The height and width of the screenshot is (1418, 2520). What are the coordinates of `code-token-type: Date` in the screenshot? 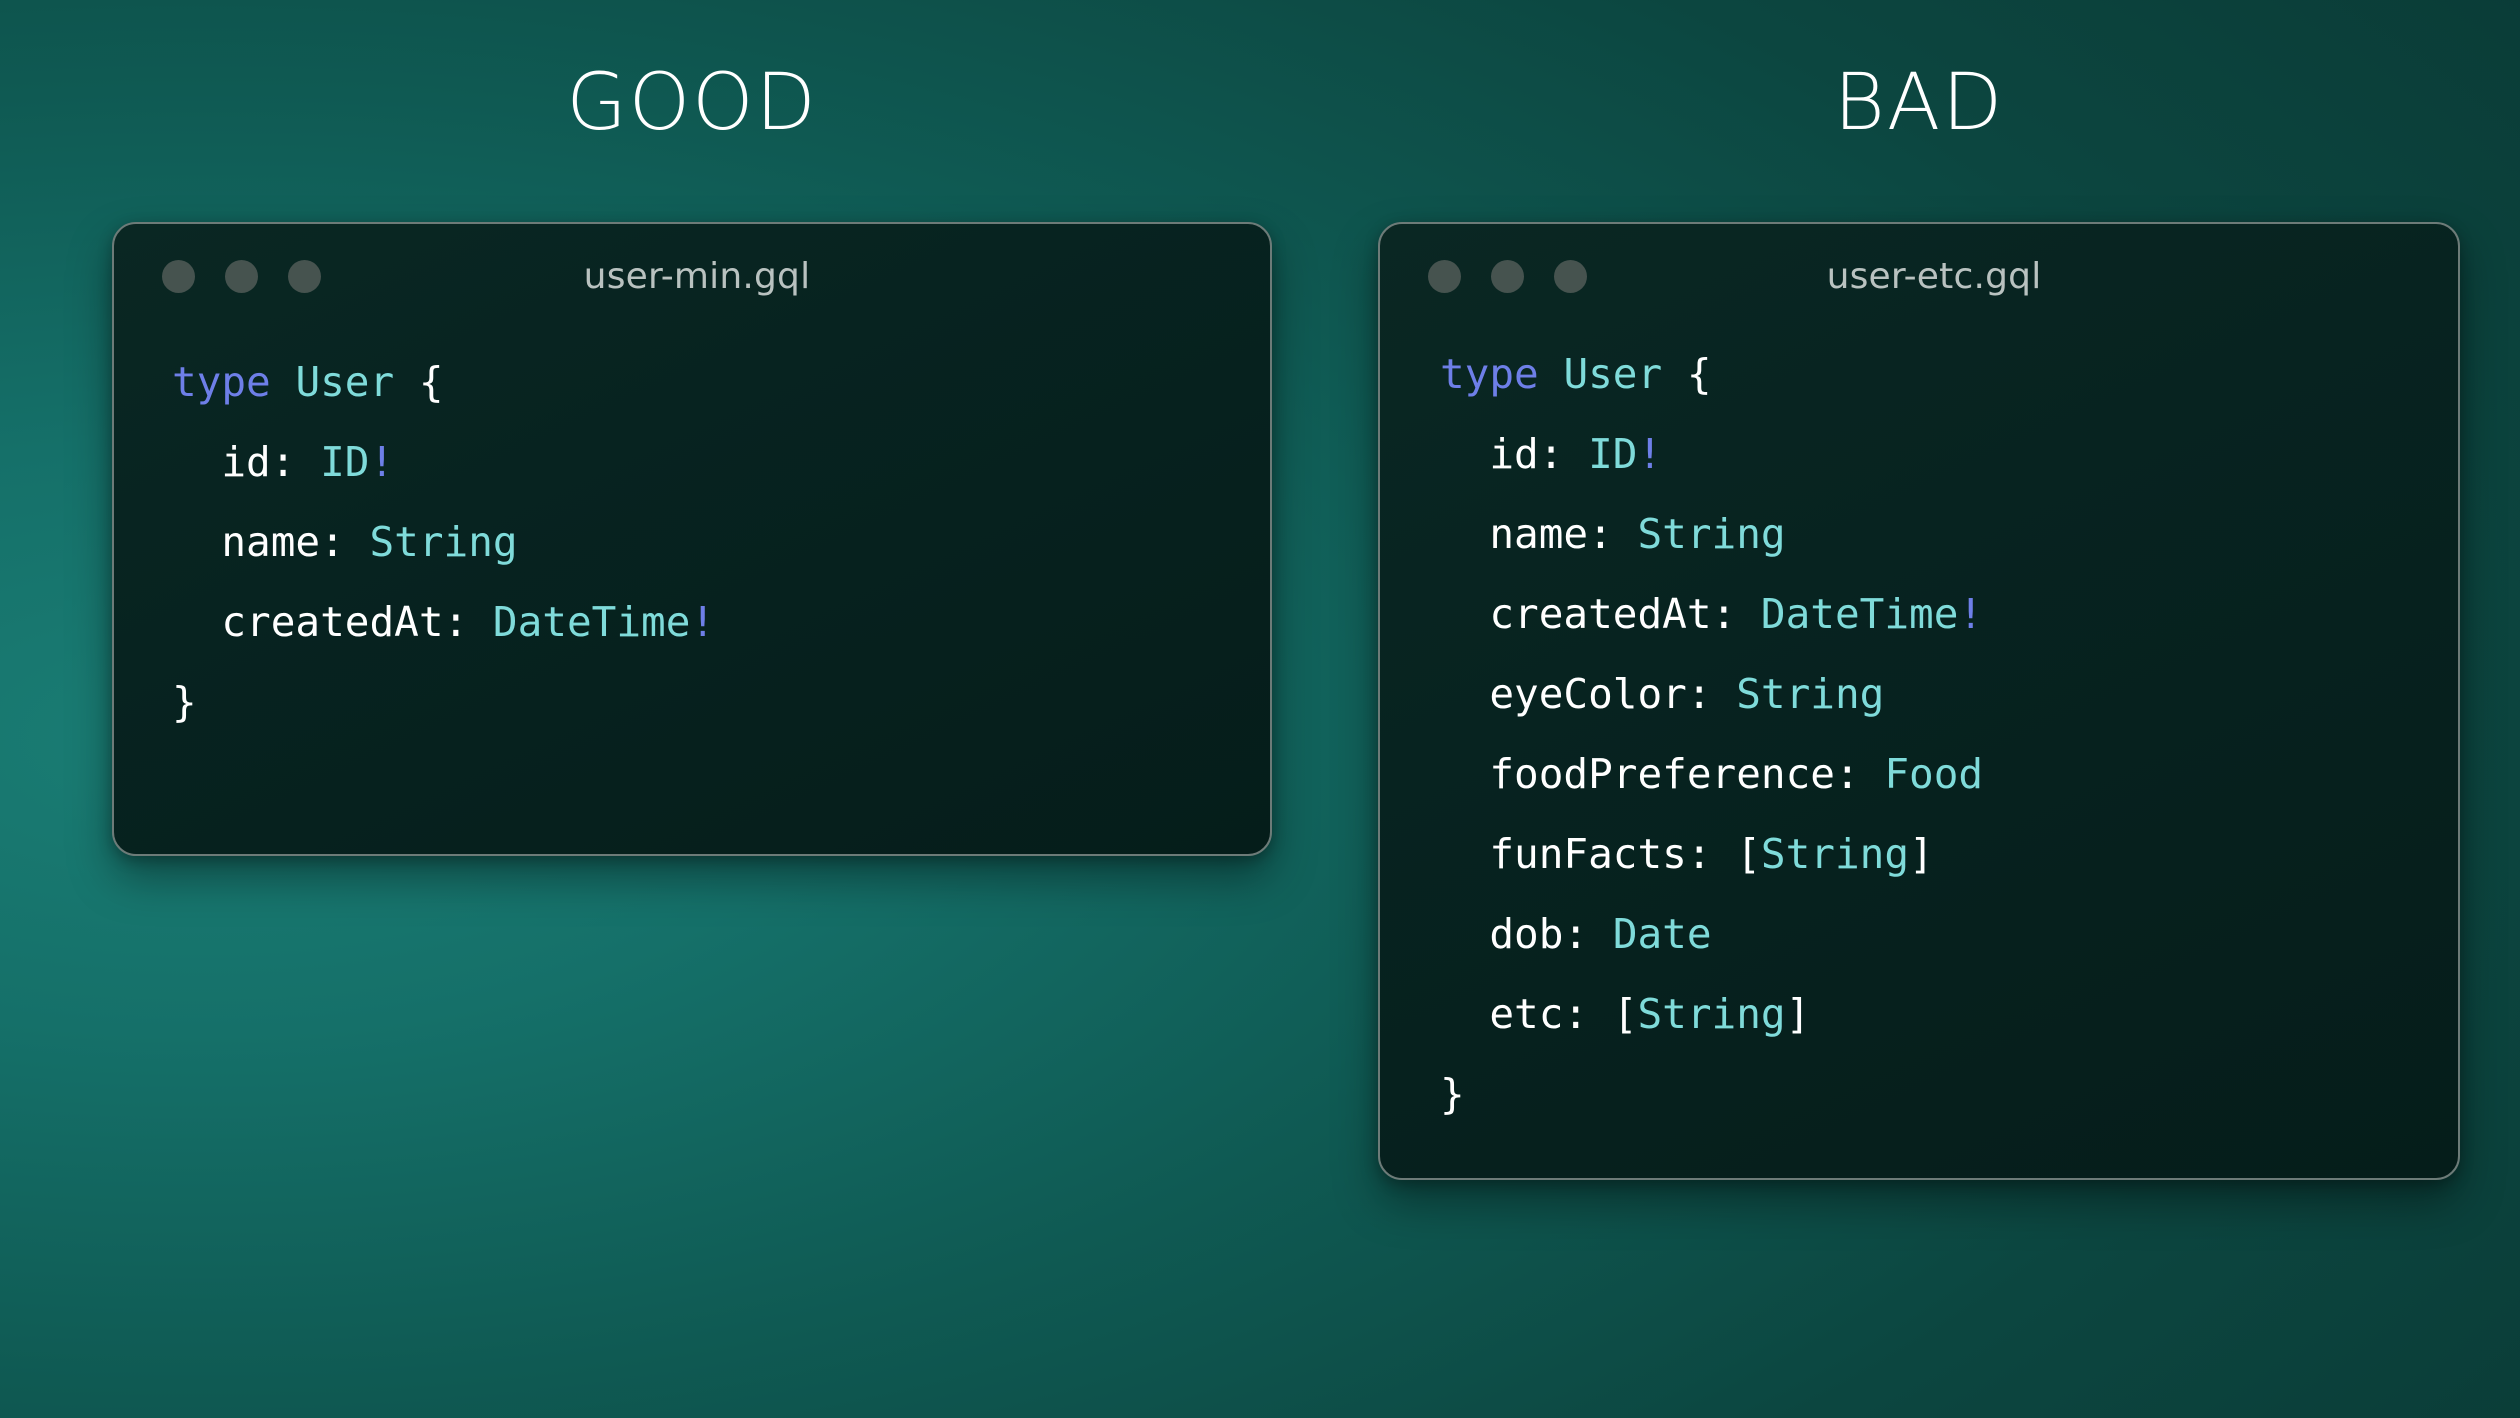 It's located at (1662, 934).